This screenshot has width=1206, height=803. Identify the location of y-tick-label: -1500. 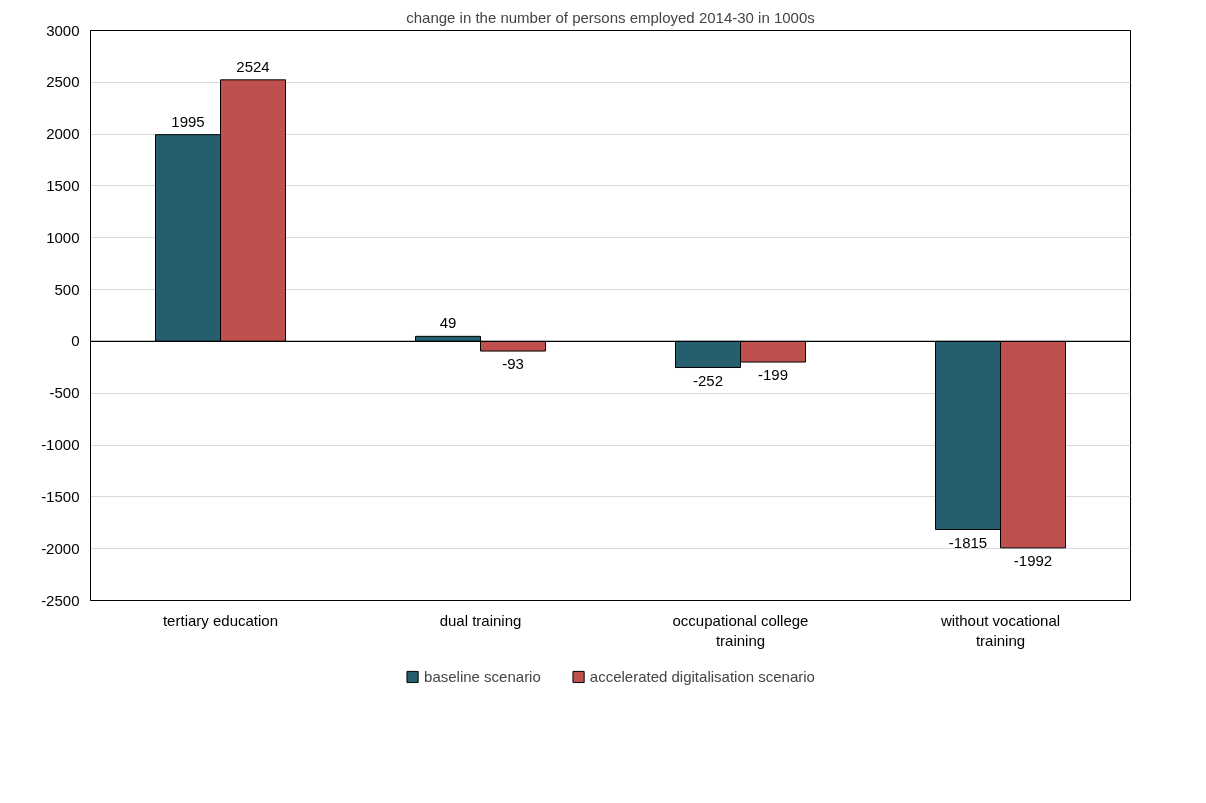
(60, 496).